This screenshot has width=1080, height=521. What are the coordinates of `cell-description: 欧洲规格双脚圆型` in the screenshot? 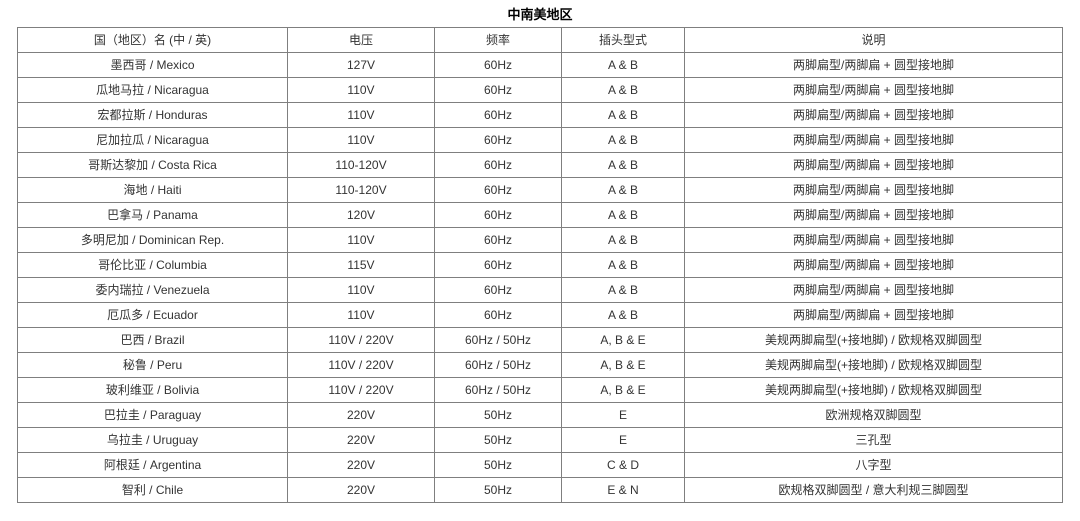 It's located at (873, 415).